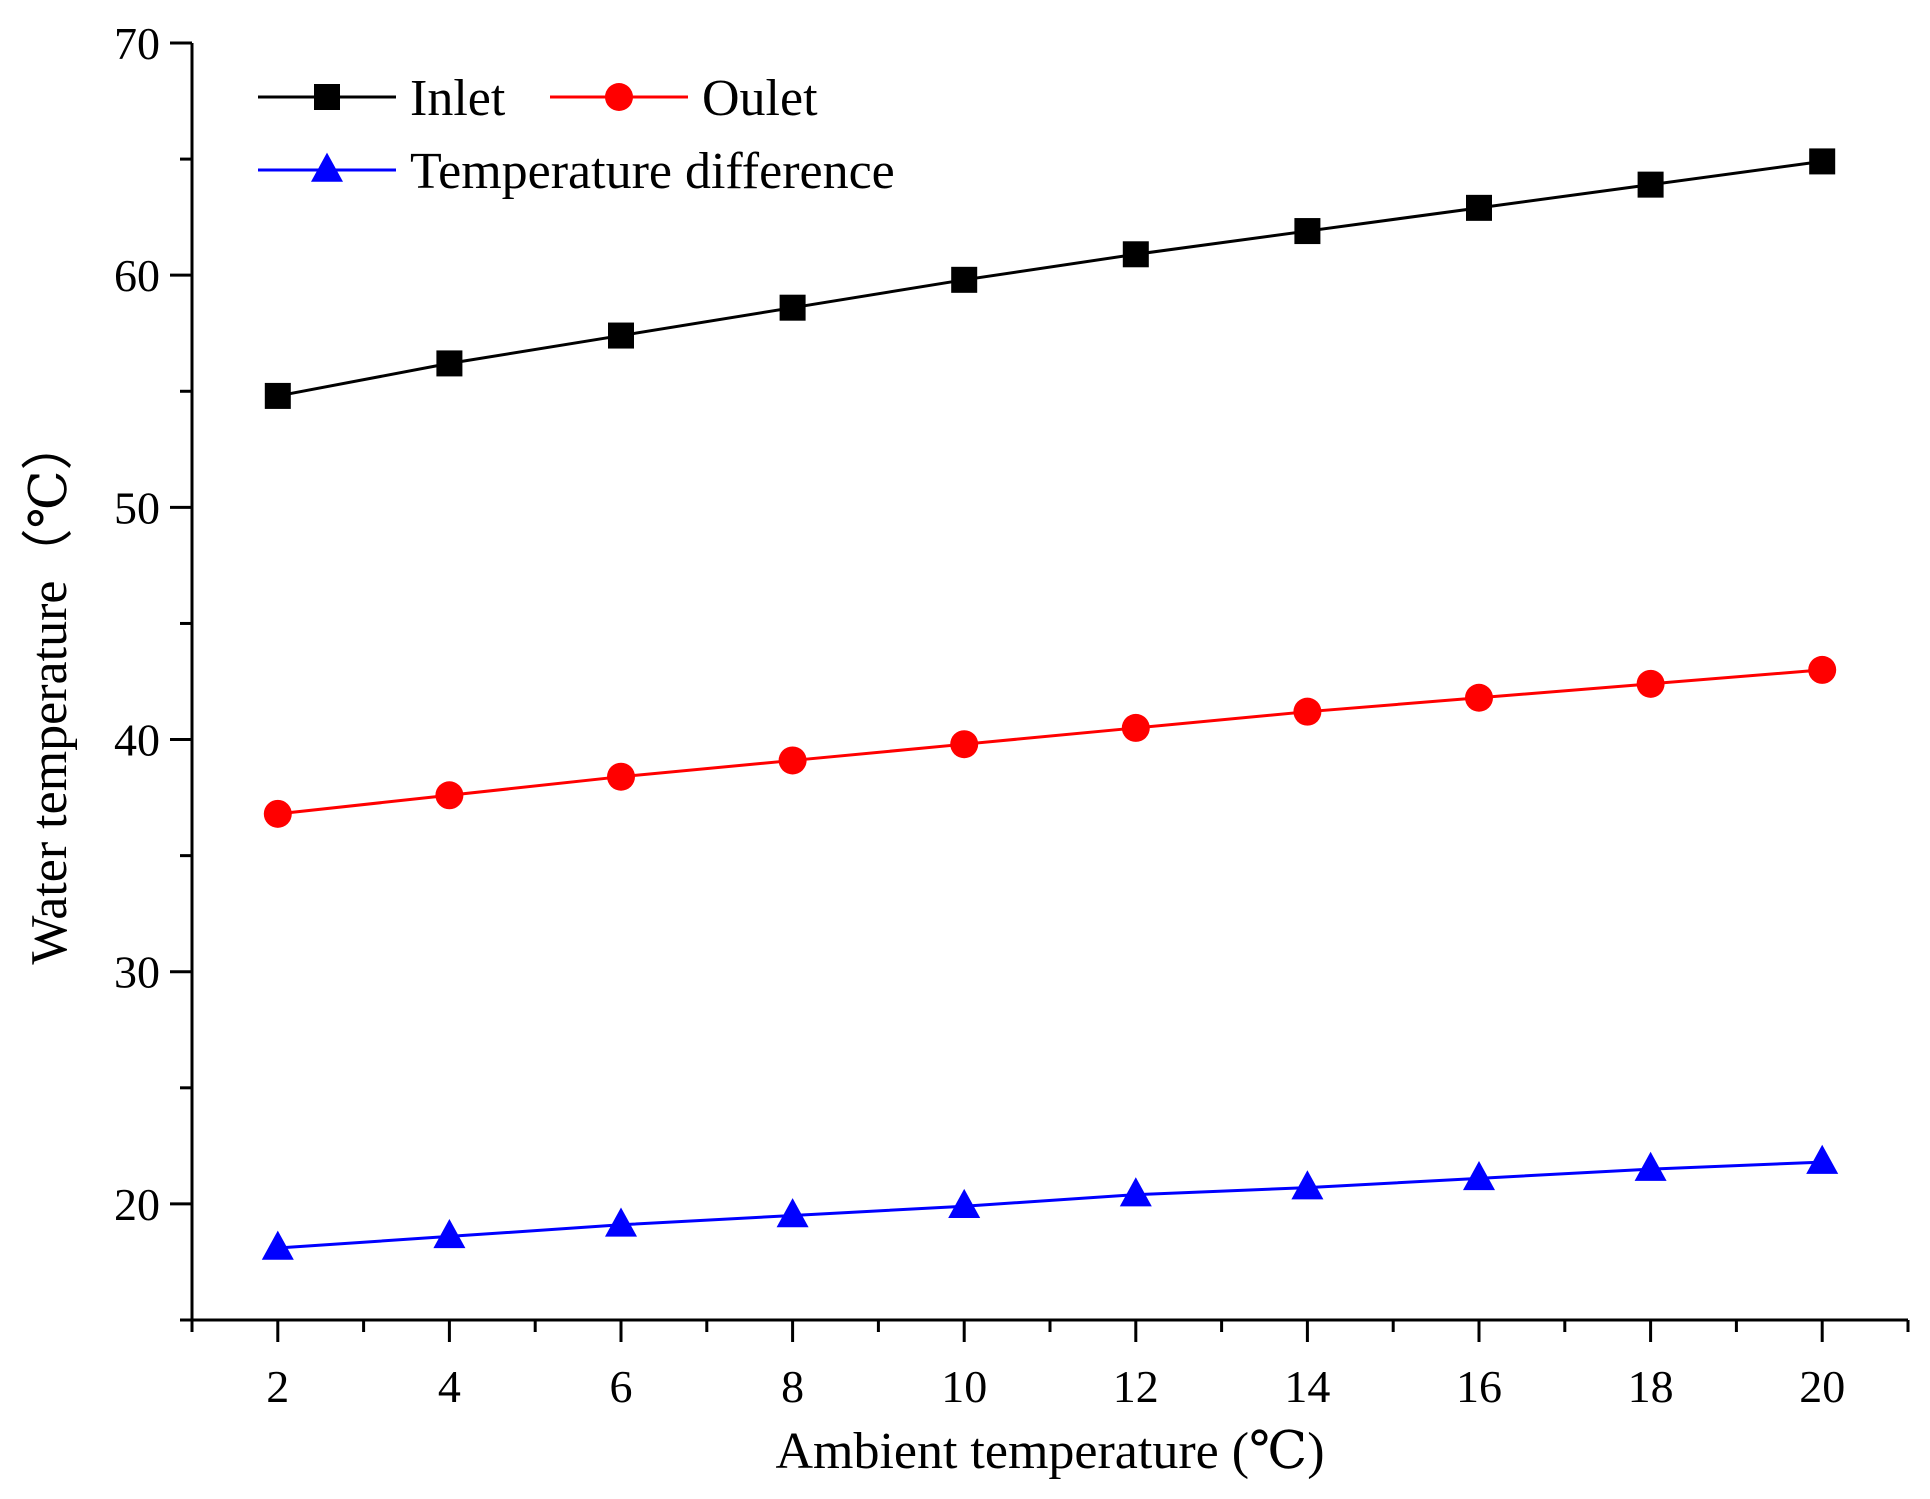  What do you see at coordinates (137, 43) in the screenshot?
I see `y-tick-label: 70` at bounding box center [137, 43].